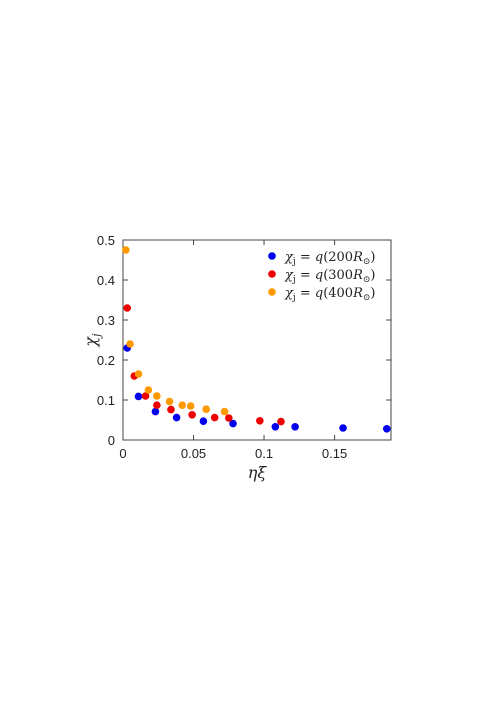  Describe the element at coordinates (338, 293) in the screenshot. I see `legend-label-part: (400` at that location.